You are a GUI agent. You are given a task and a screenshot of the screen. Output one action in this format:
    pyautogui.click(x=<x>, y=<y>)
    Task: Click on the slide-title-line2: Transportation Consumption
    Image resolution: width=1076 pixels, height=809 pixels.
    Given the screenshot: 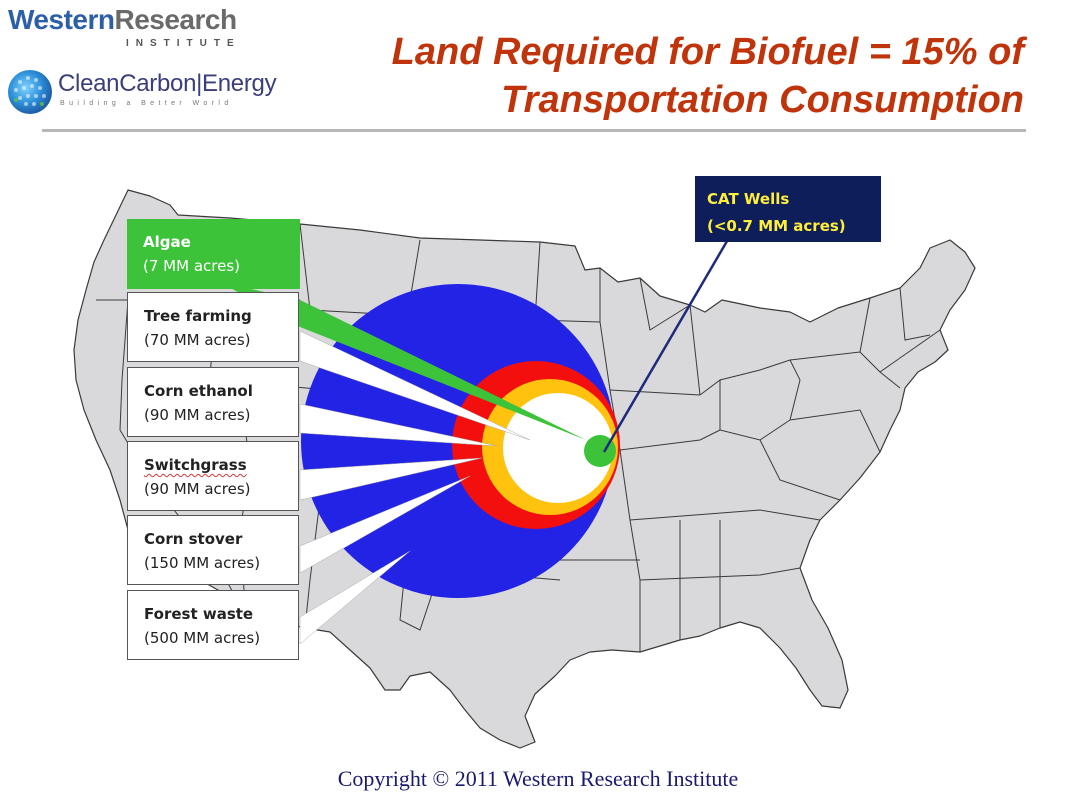 What is the action you would take?
    pyautogui.click(x=762, y=100)
    